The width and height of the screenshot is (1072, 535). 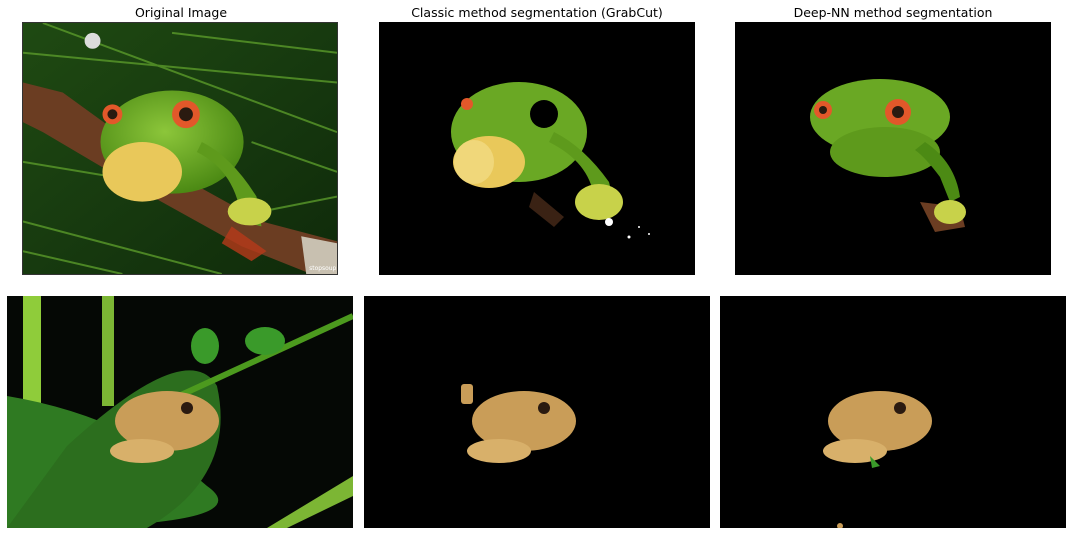 I want to click on frog1-original-image: stopsoup, so click(x=180, y=148).